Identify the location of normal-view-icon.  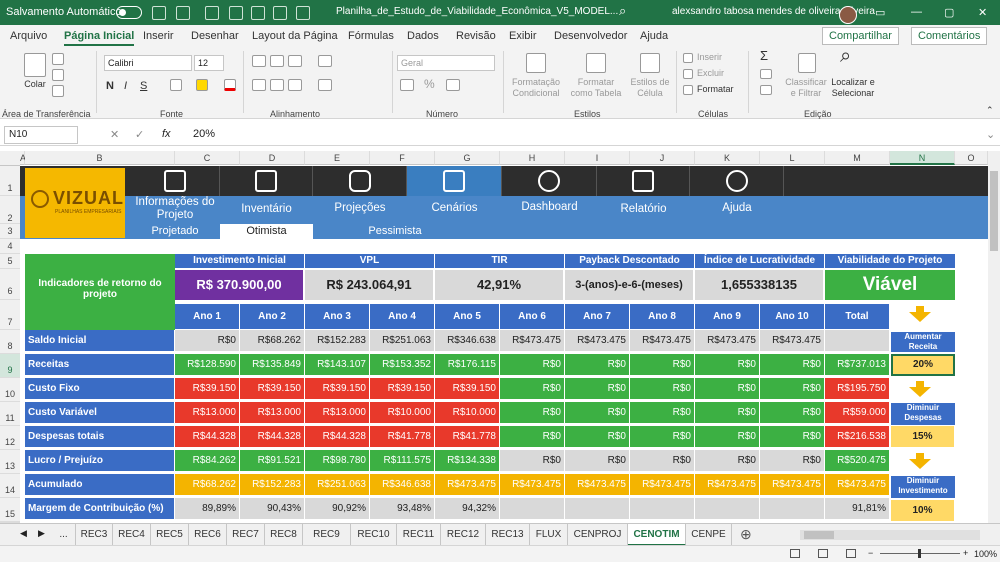
(795, 553).